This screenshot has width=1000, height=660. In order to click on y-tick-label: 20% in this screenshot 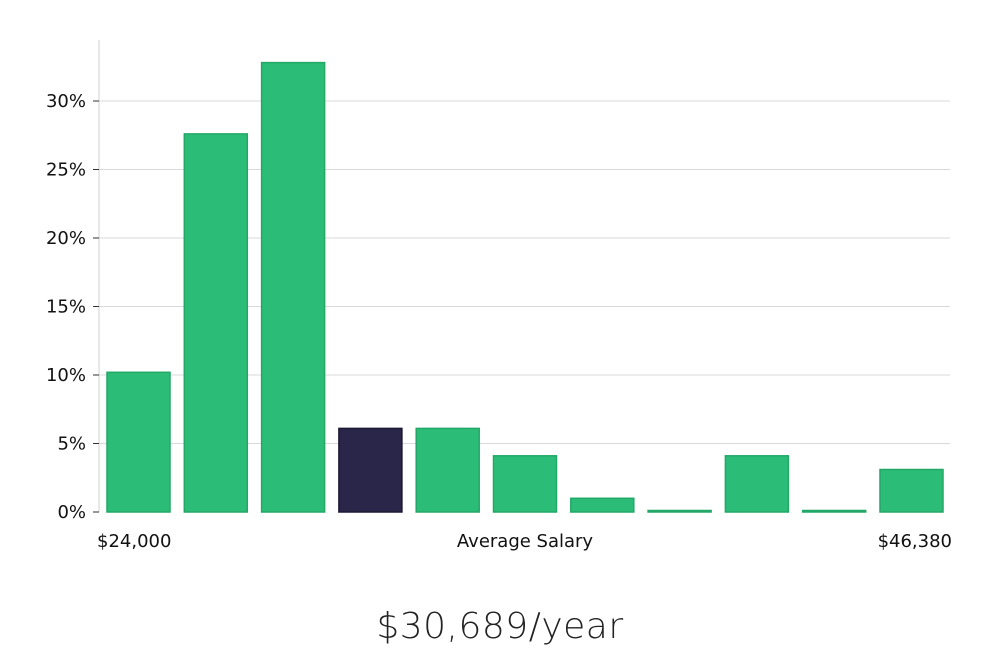, I will do `click(66, 238)`.